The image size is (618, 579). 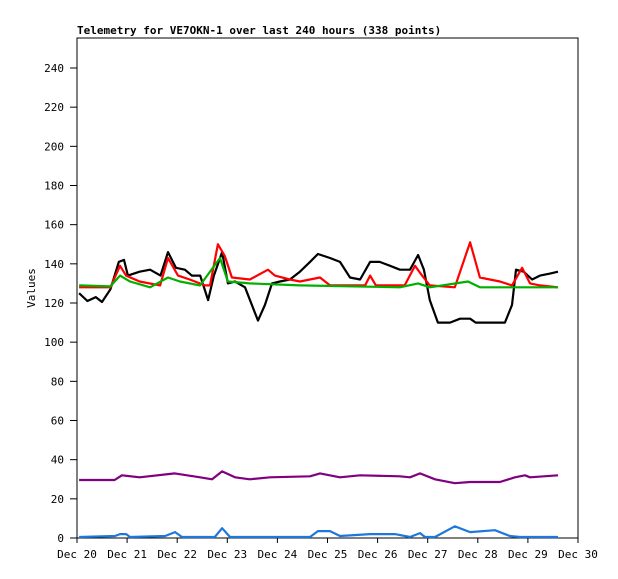 What do you see at coordinates (227, 554) in the screenshot?
I see `x-tick-label: Dec 23` at bounding box center [227, 554].